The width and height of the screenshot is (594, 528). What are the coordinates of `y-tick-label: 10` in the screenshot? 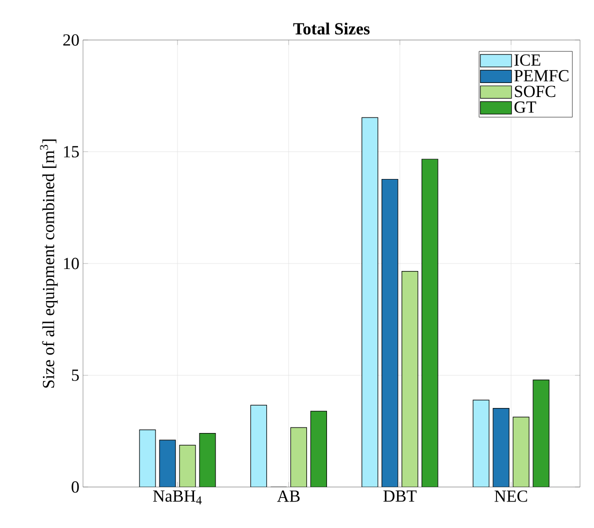 It's located at (71, 264).